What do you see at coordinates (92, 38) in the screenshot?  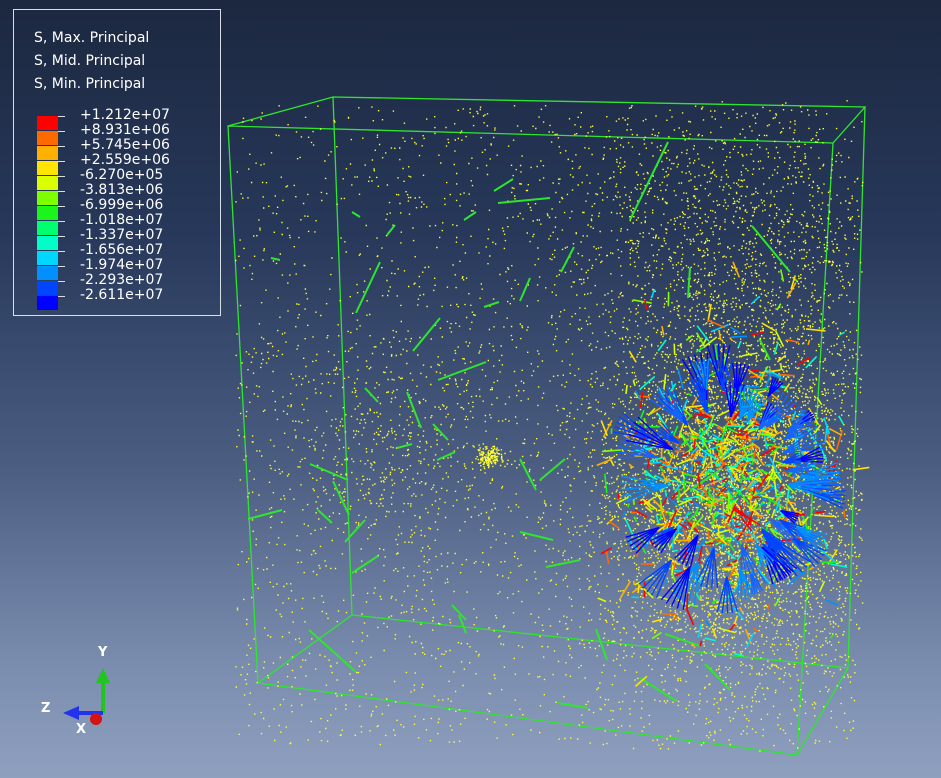 I see `legend-title-max: S, Max. Principal` at bounding box center [92, 38].